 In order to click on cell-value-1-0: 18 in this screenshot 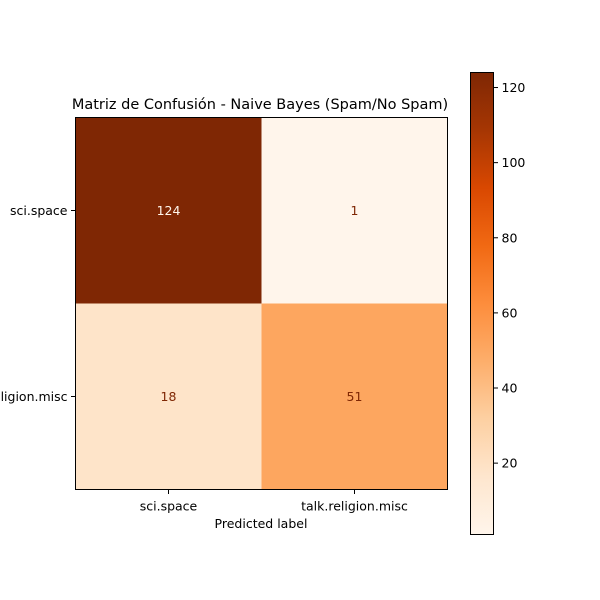, I will do `click(169, 396)`.